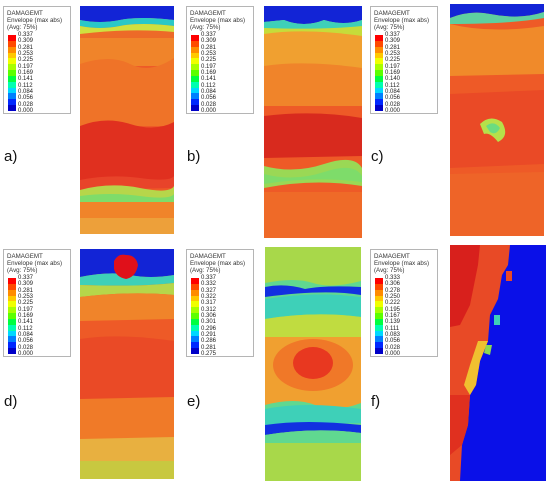 This screenshot has height=486, width=550. Describe the element at coordinates (209, 354) in the screenshot. I see `legend-tick-label: 0.275` at that location.